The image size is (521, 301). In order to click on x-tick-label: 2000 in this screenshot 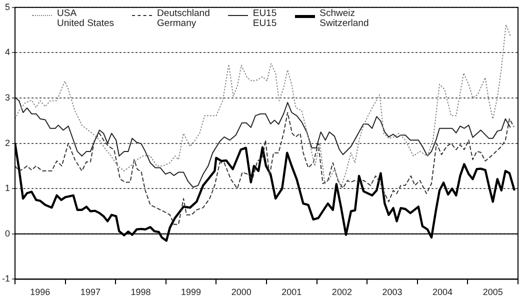, I will do `click(241, 292)`.